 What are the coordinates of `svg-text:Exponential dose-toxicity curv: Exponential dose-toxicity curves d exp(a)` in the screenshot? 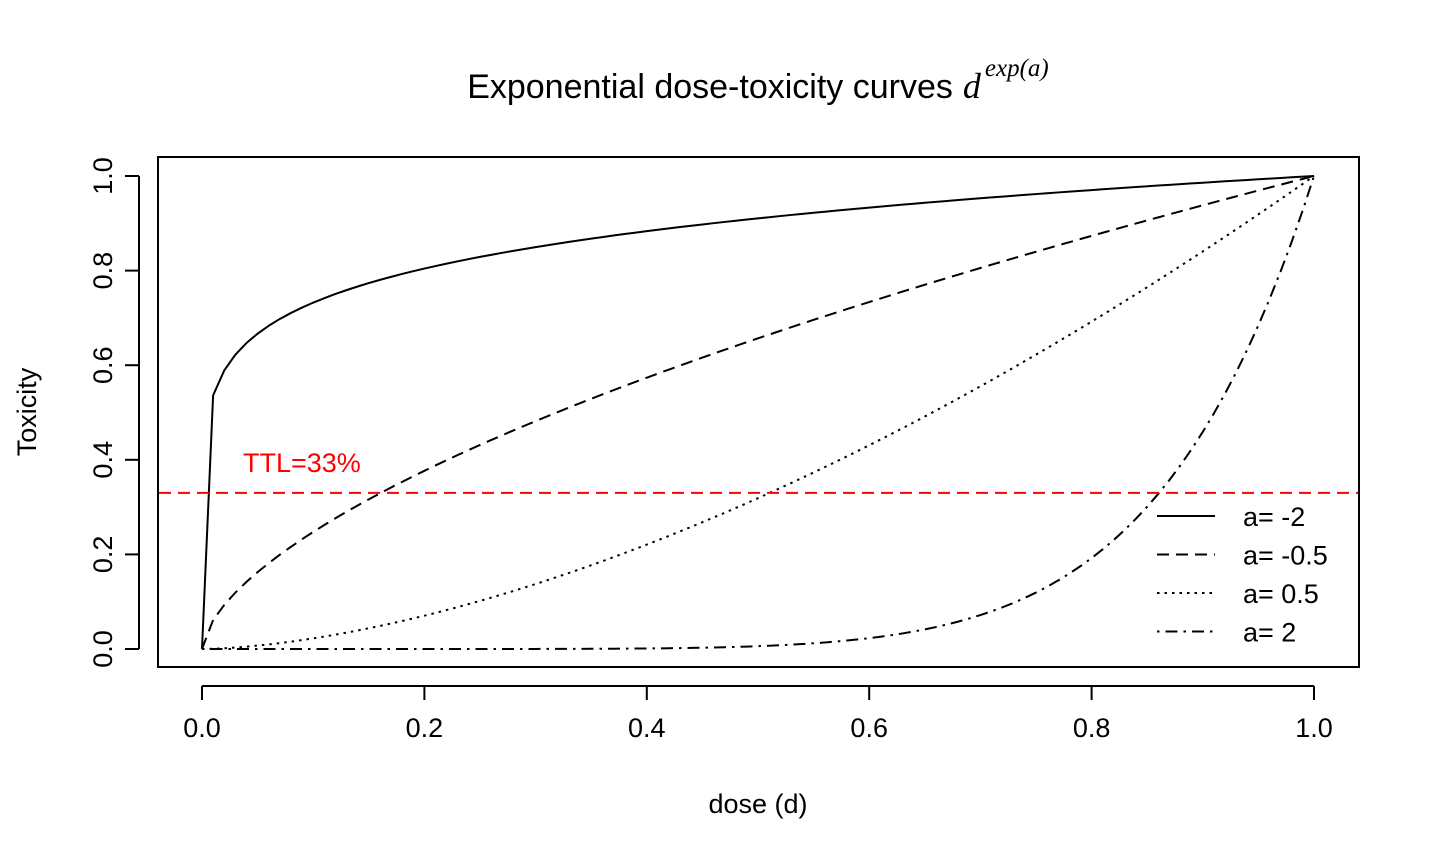 It's located at (758, 80).